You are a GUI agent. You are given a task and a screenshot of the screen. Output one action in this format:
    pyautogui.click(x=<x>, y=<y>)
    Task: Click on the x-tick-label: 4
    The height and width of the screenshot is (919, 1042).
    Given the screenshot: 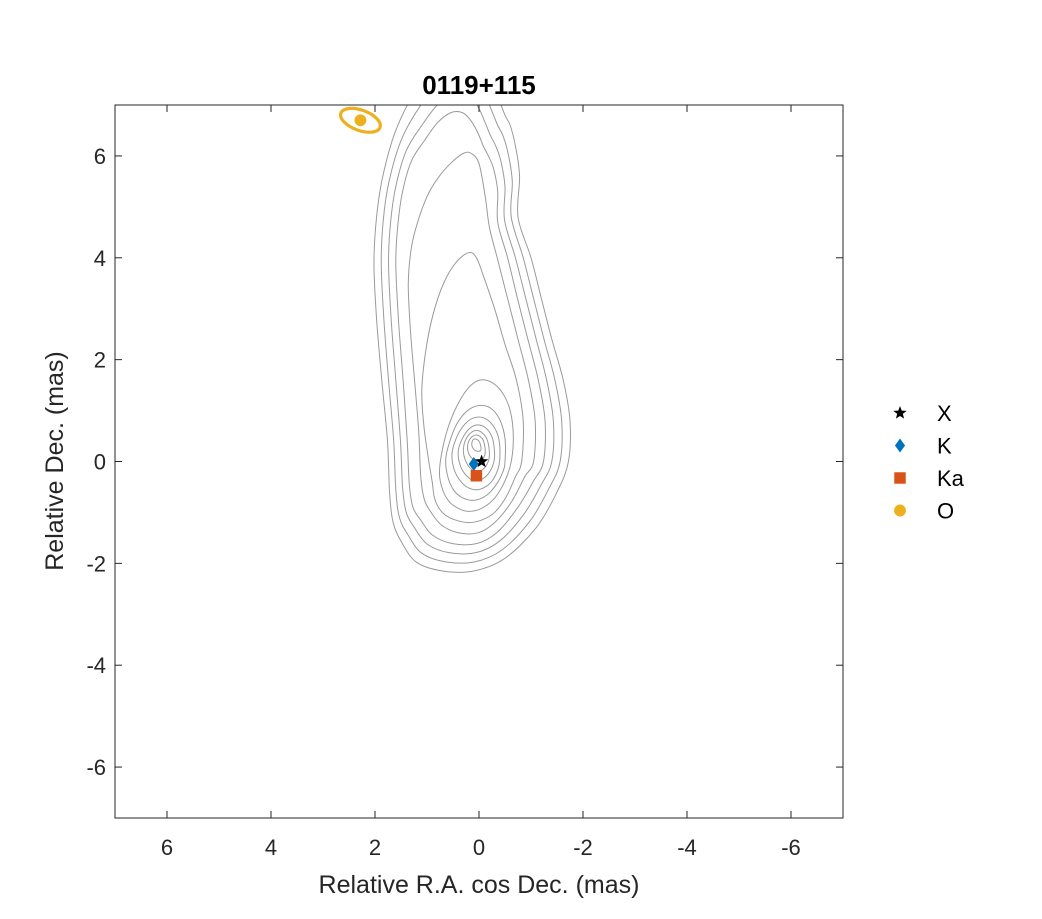 What is the action you would take?
    pyautogui.click(x=271, y=847)
    